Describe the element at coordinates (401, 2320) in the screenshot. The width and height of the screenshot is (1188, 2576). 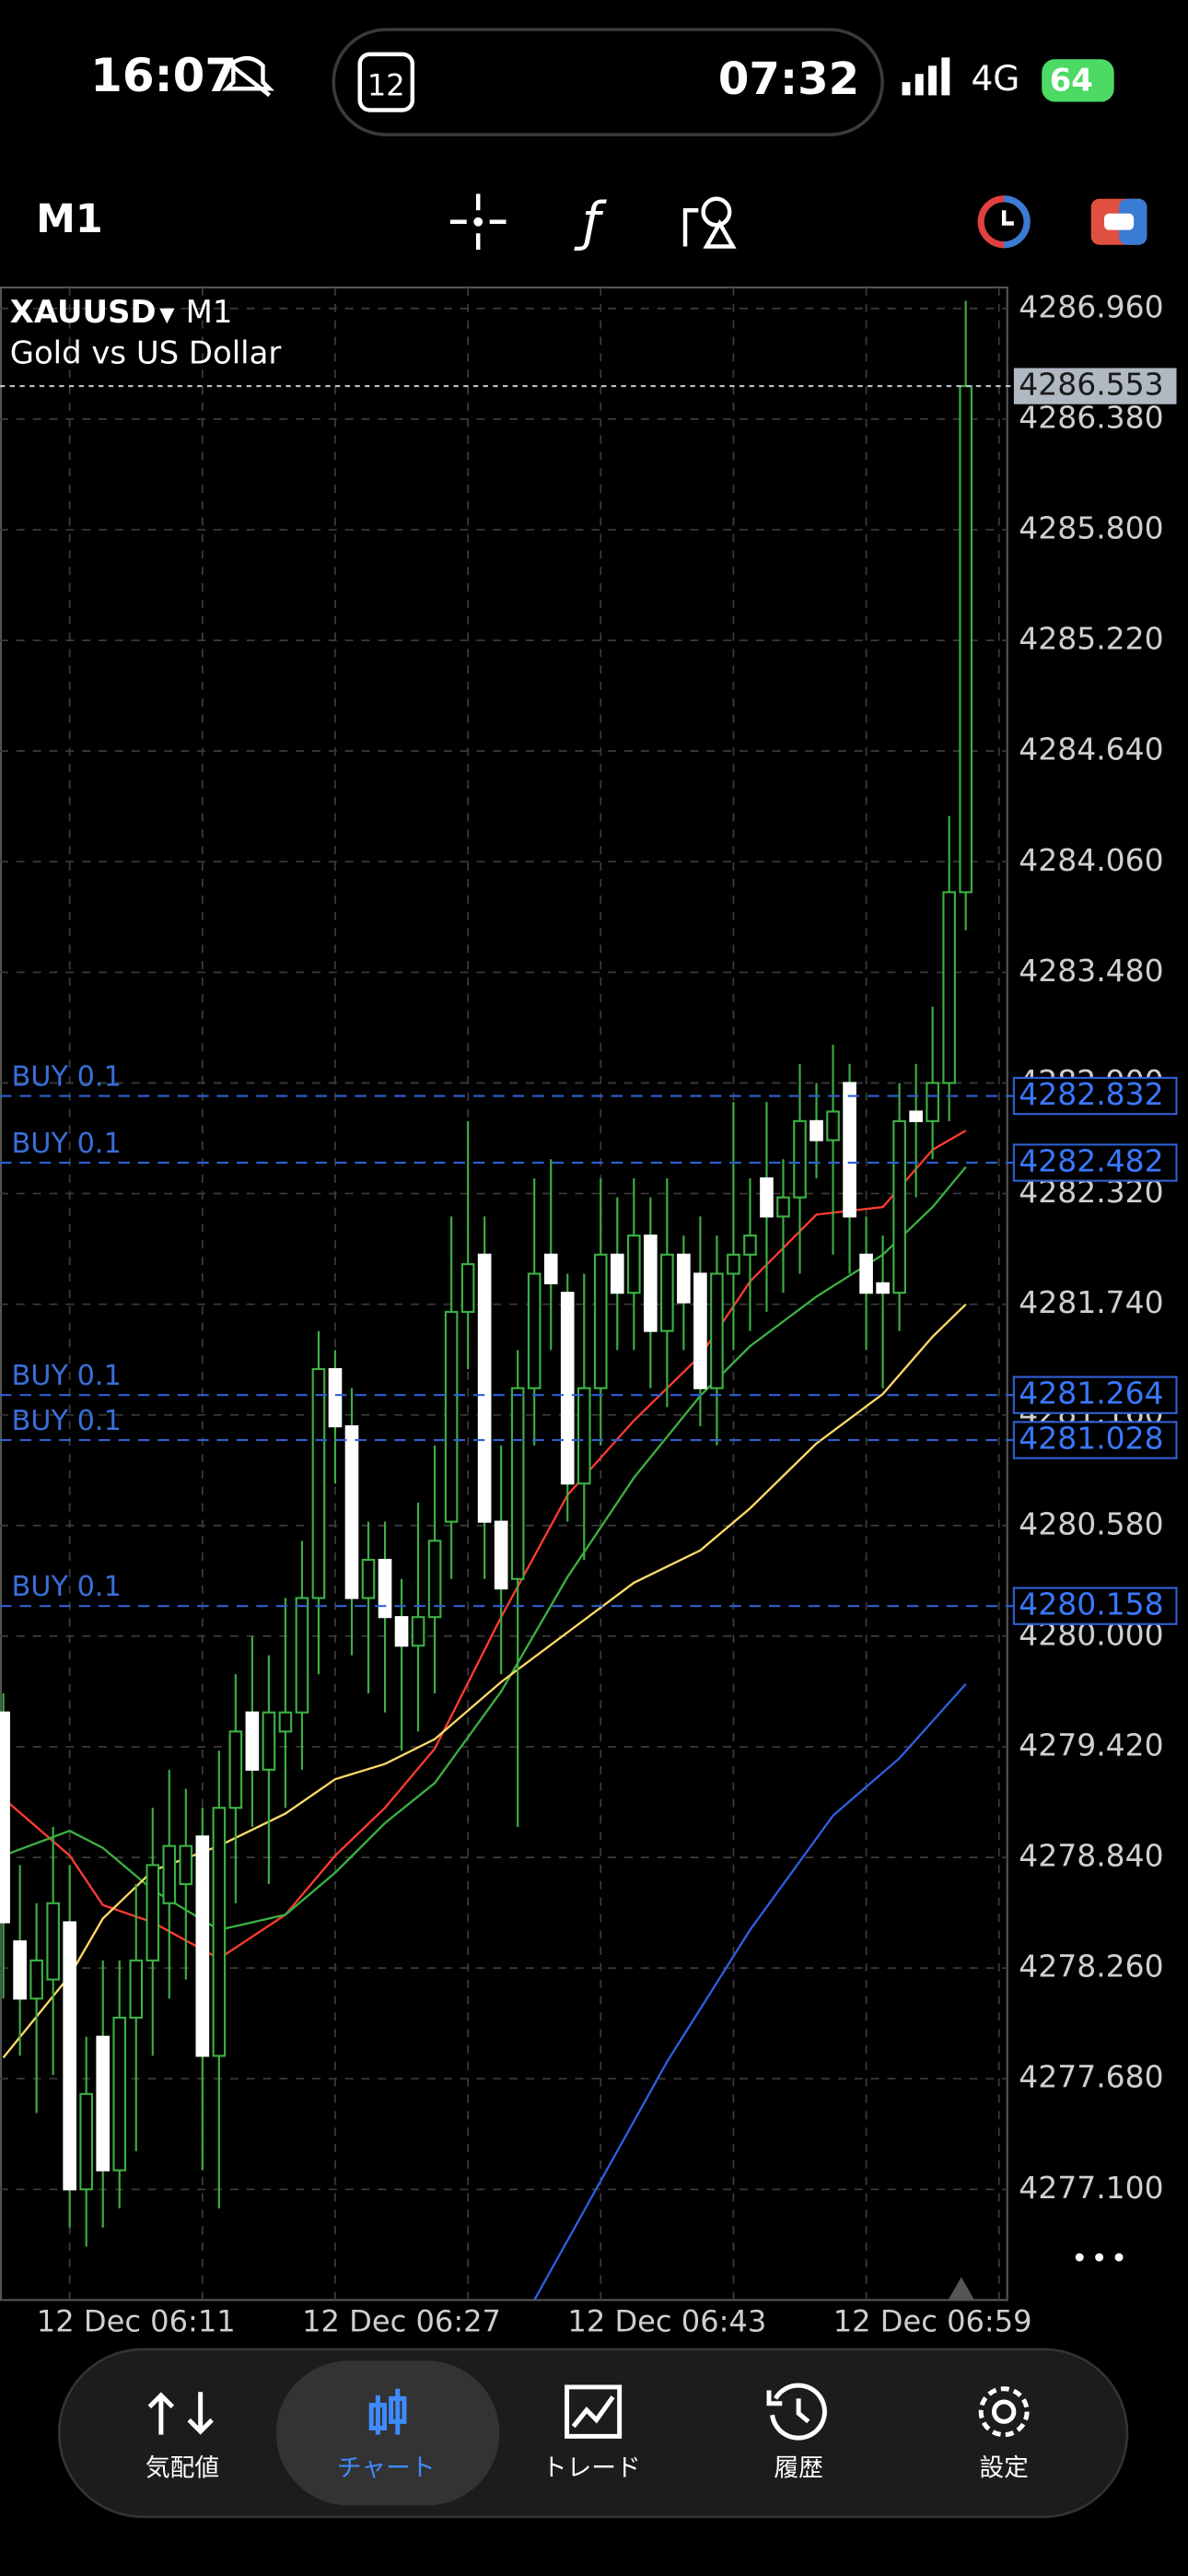
I see `x-tick-label: 12 Dec 06:27` at that location.